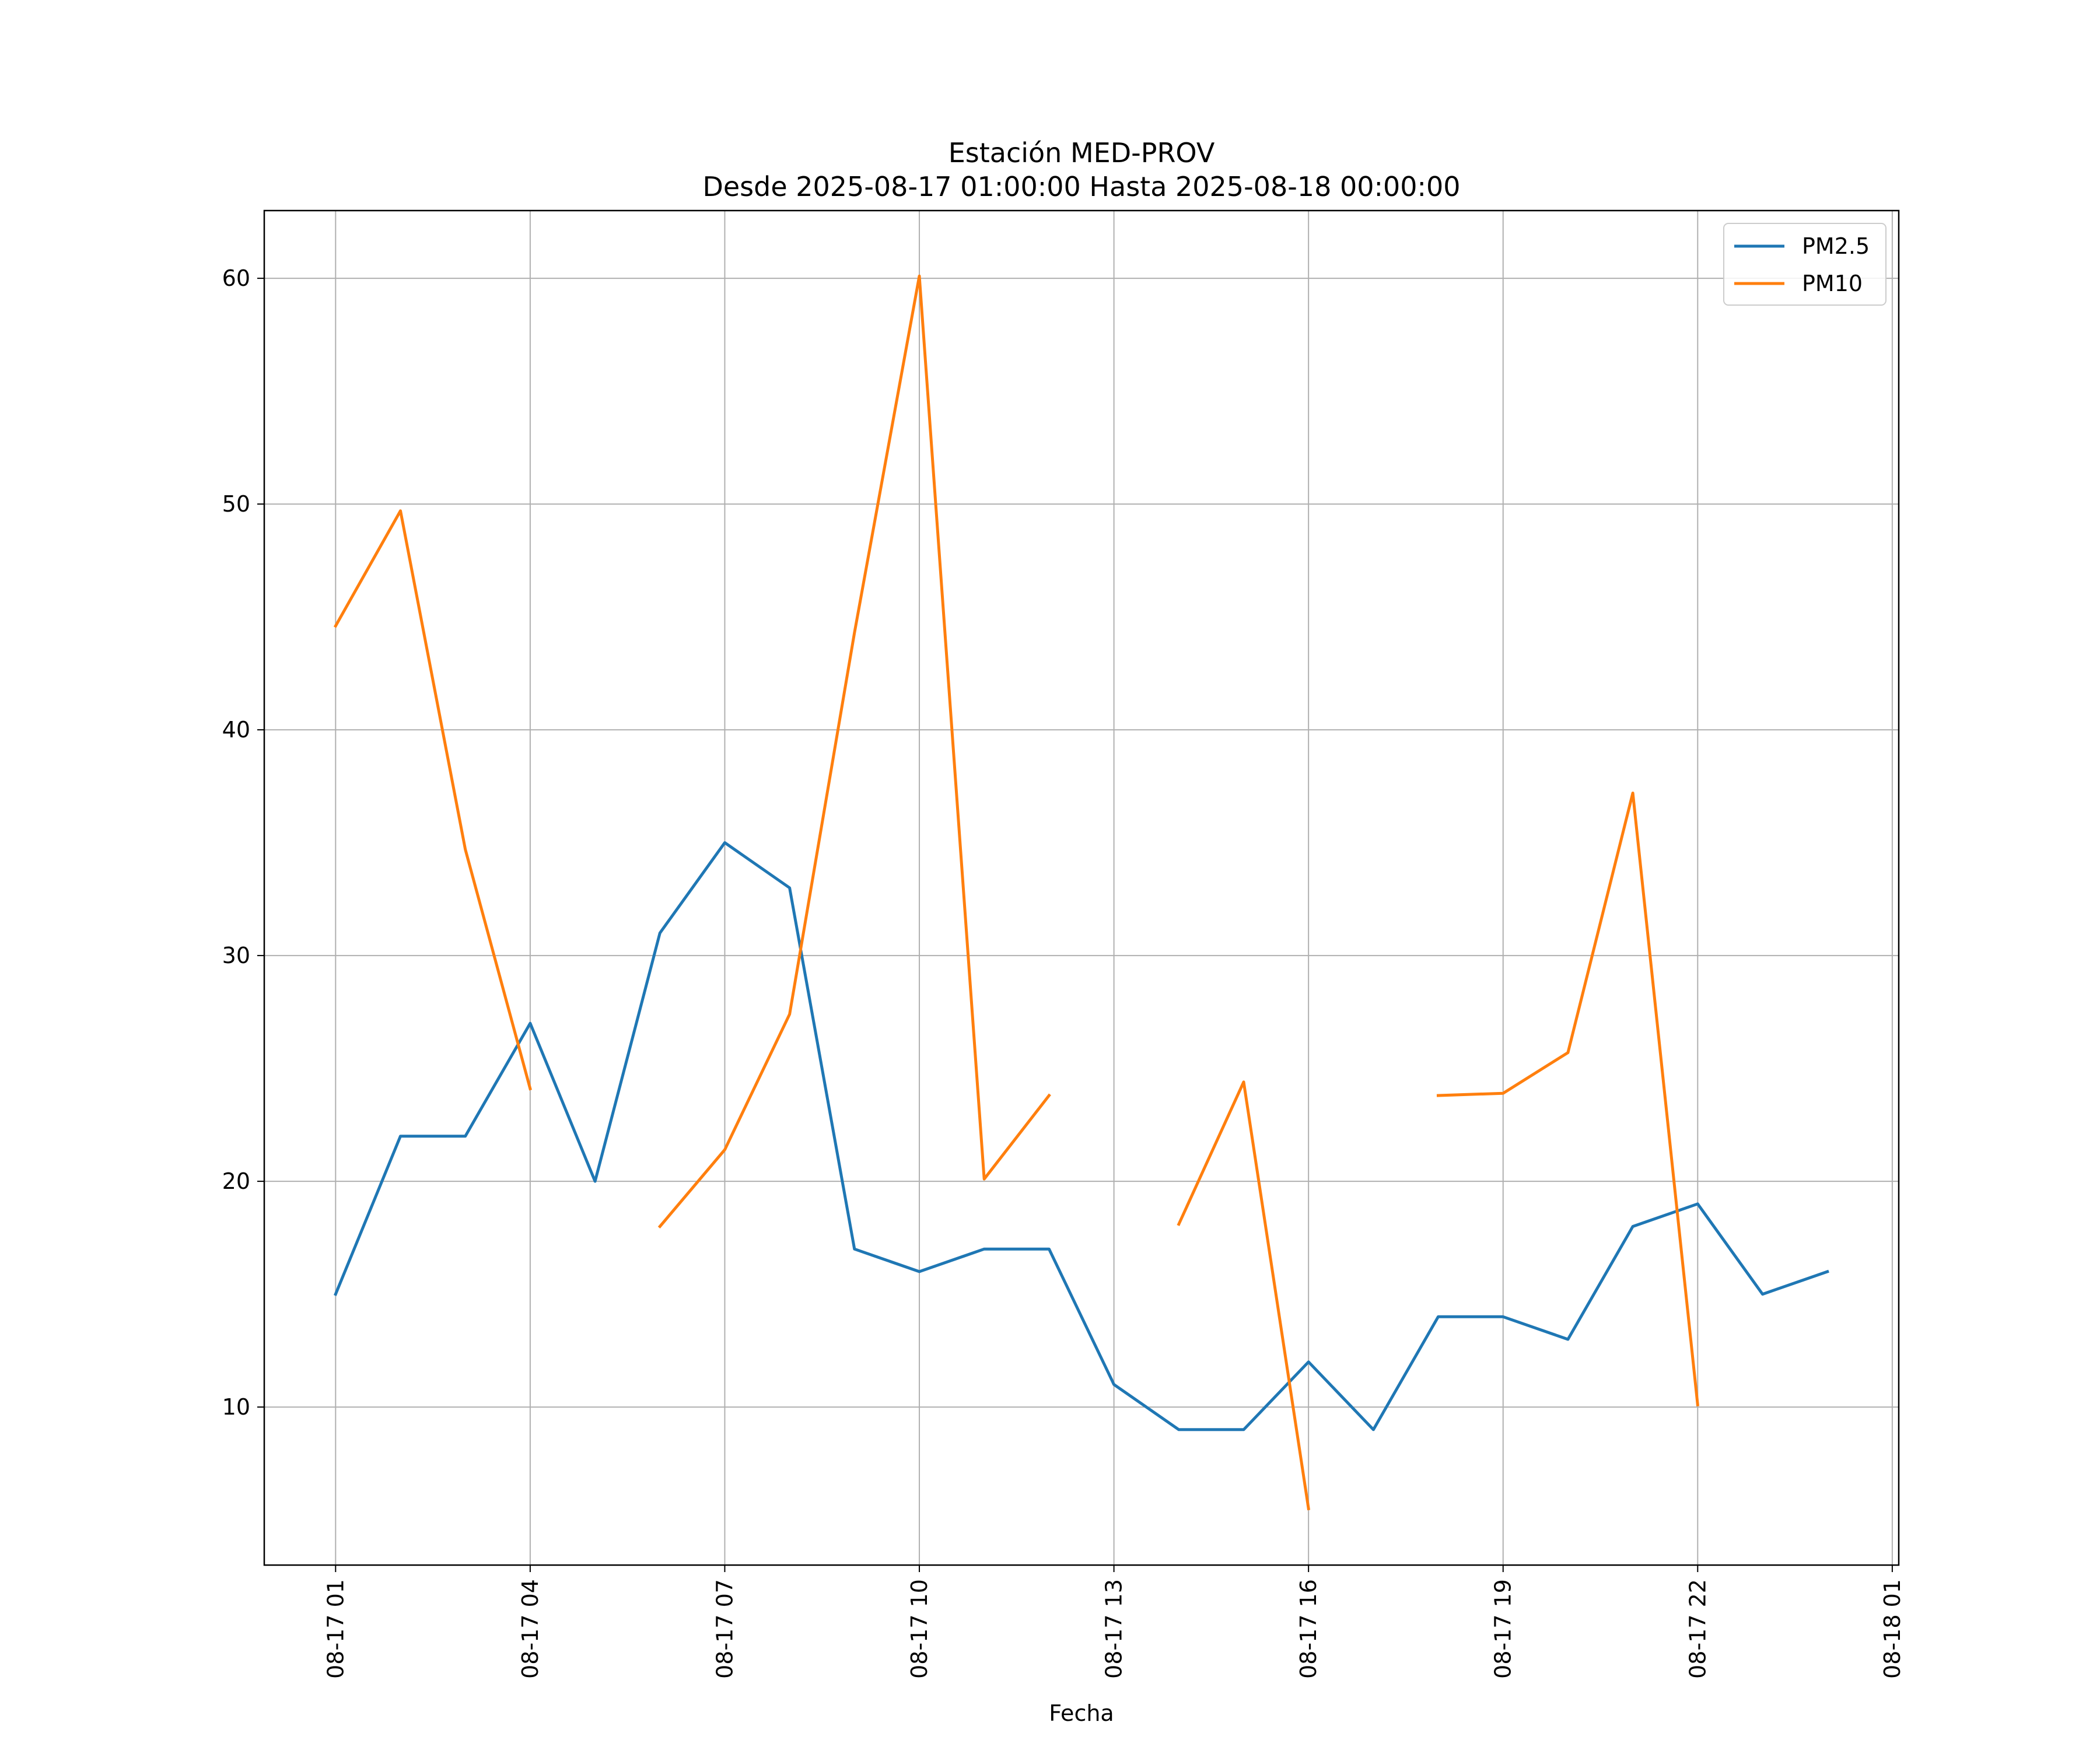  Describe the element at coordinates (724, 1629) in the screenshot. I see `x-tick-label: 08-17 07` at that location.